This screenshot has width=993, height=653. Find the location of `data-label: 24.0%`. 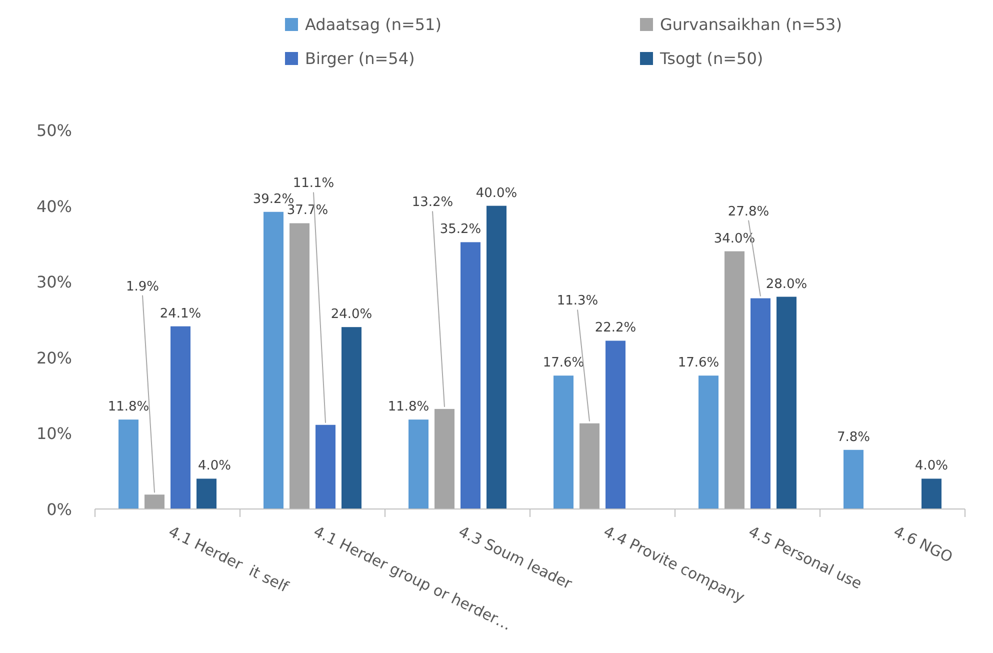

data-label: 24.0% is located at coordinates (351, 314).